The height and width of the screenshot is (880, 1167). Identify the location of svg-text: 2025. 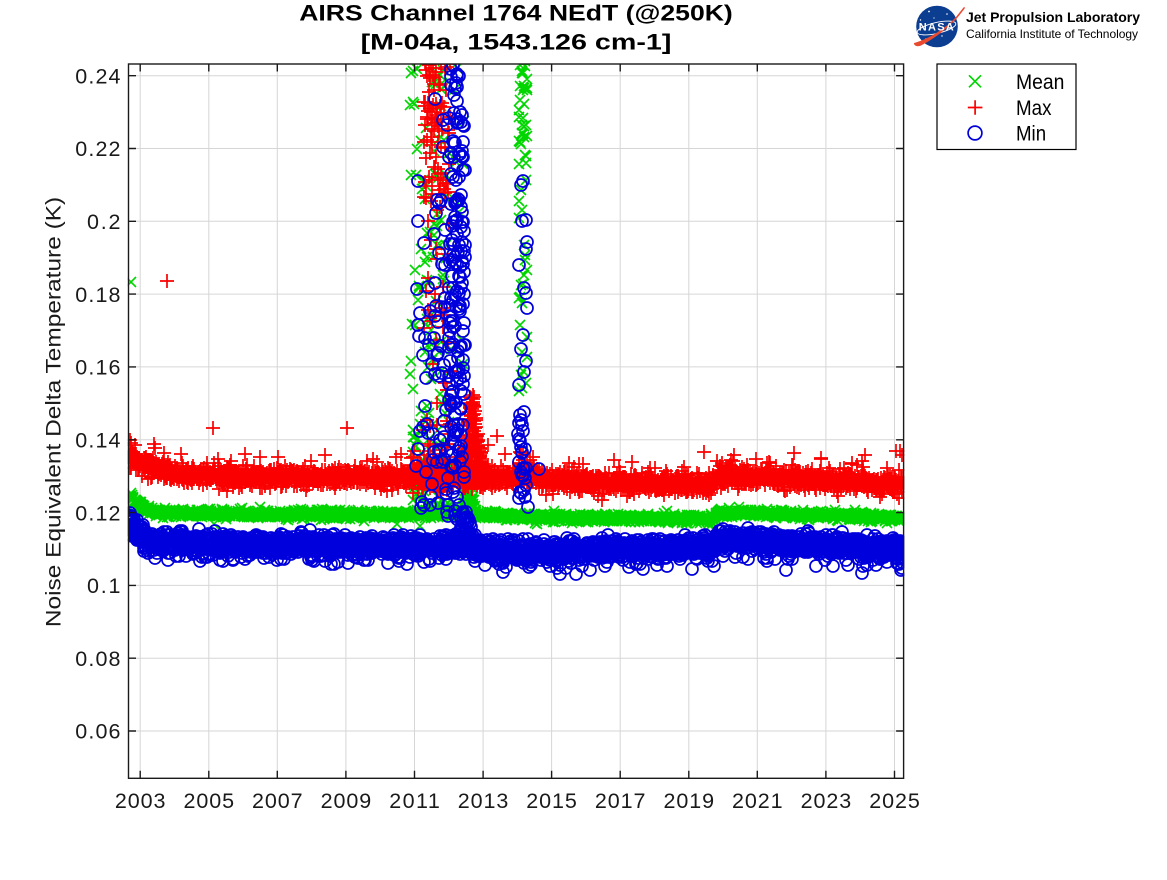
(894, 801).